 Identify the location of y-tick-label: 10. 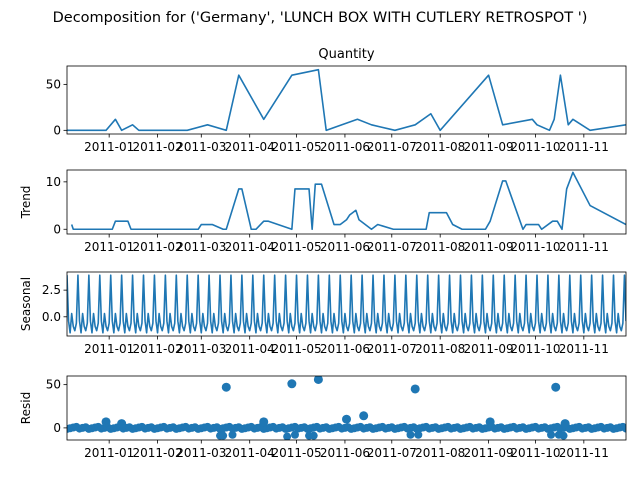
(53, 182).